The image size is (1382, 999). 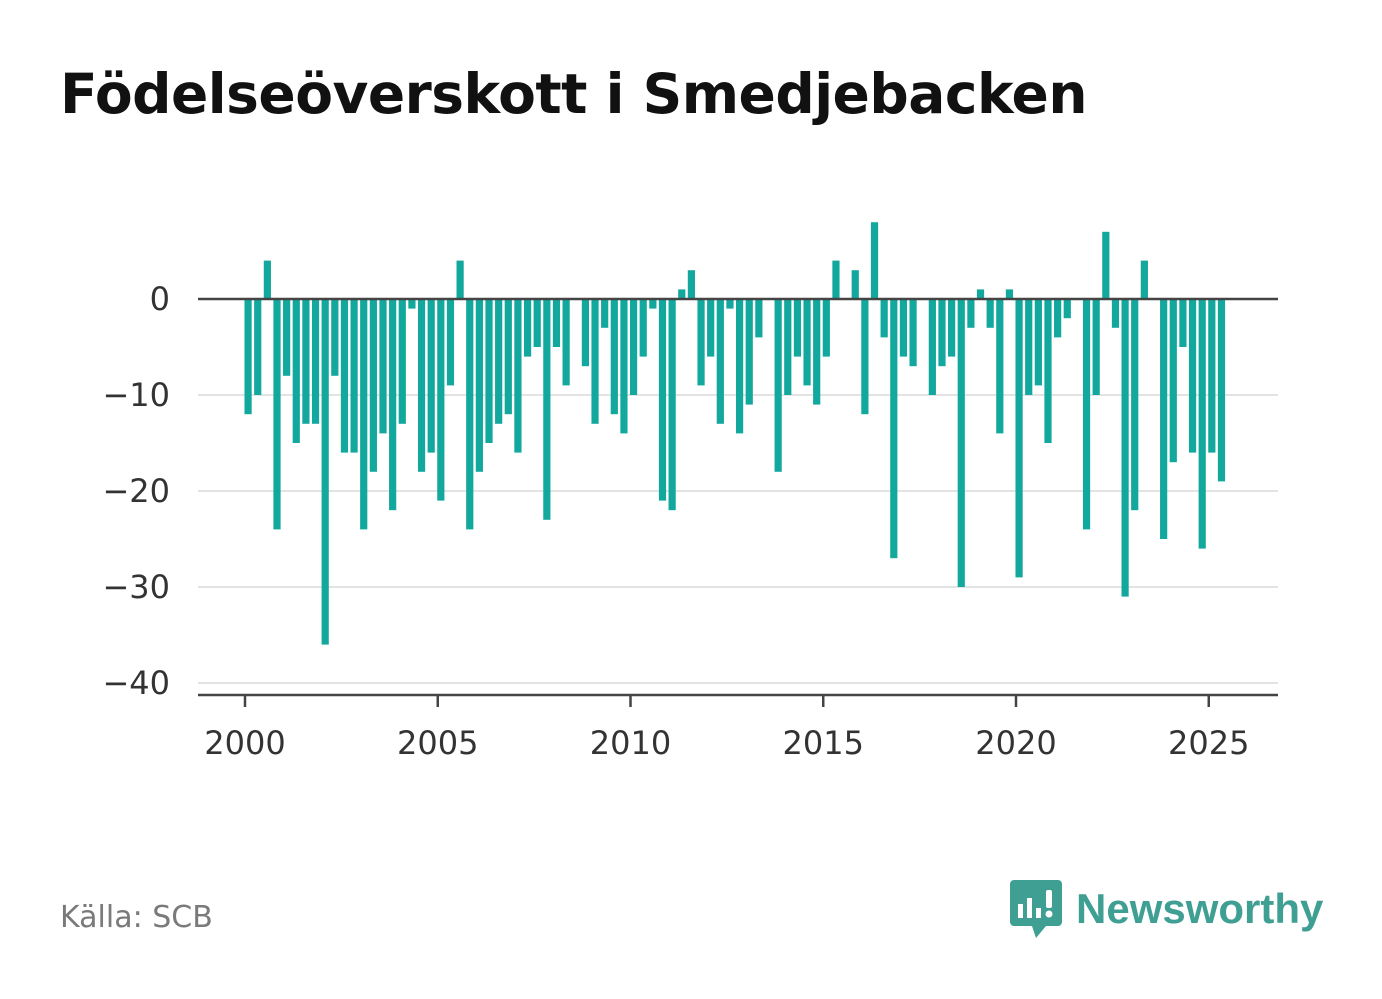 I want to click on brand-name: Newsworthy, so click(x=1200, y=908).